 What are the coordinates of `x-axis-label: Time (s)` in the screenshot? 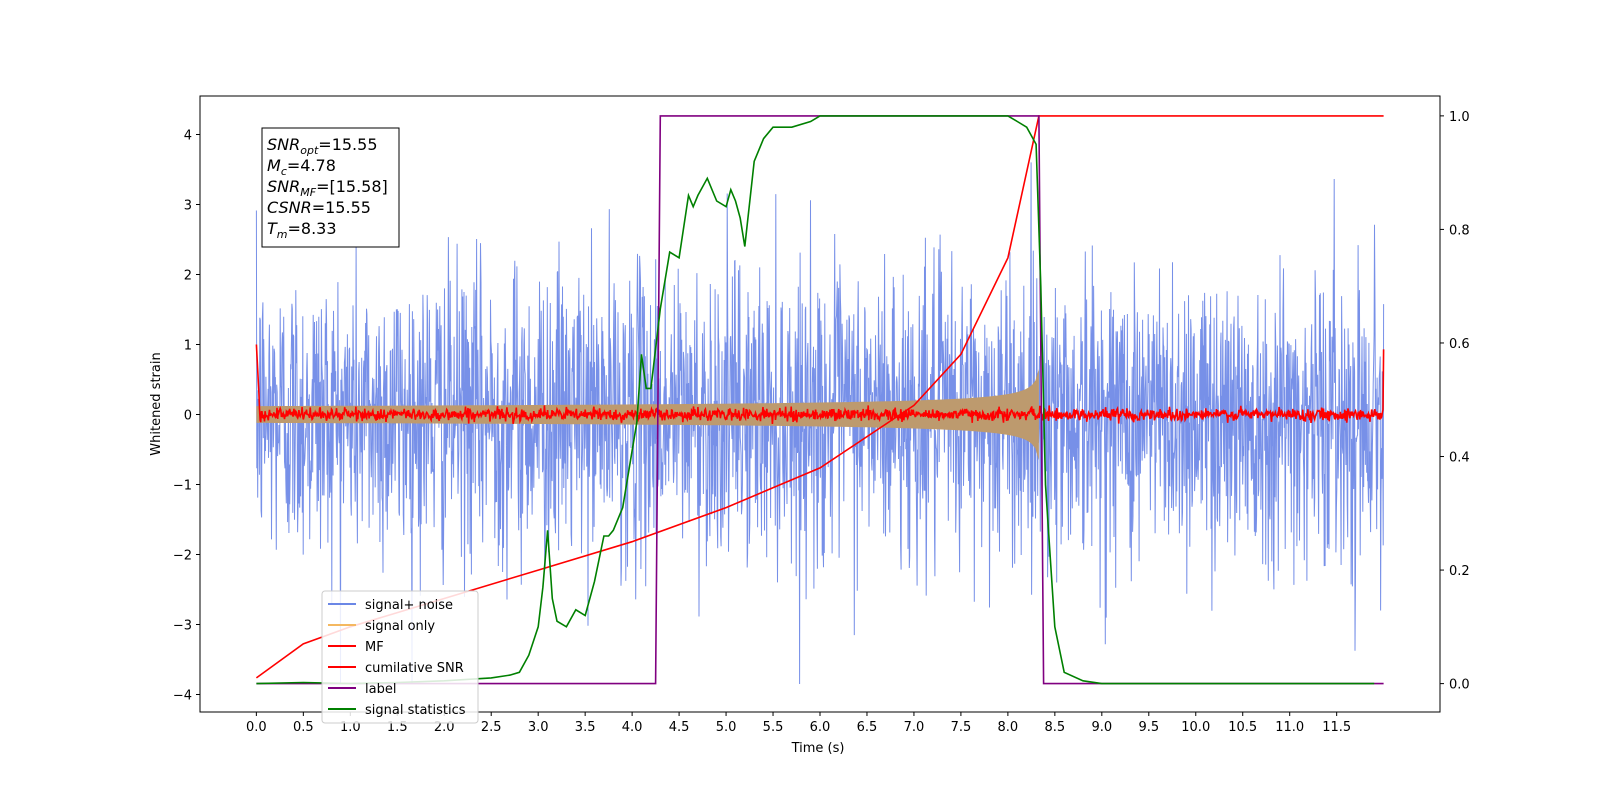 It's located at (818, 748).